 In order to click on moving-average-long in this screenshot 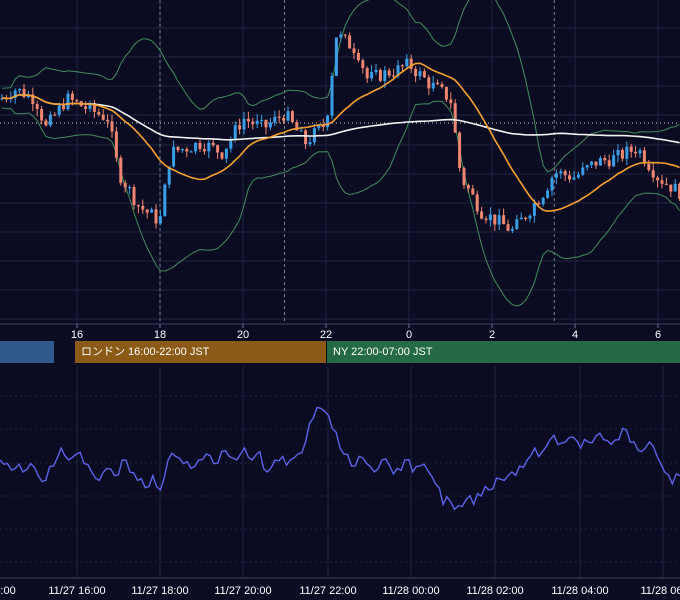, I will do `click(340, 118)`.